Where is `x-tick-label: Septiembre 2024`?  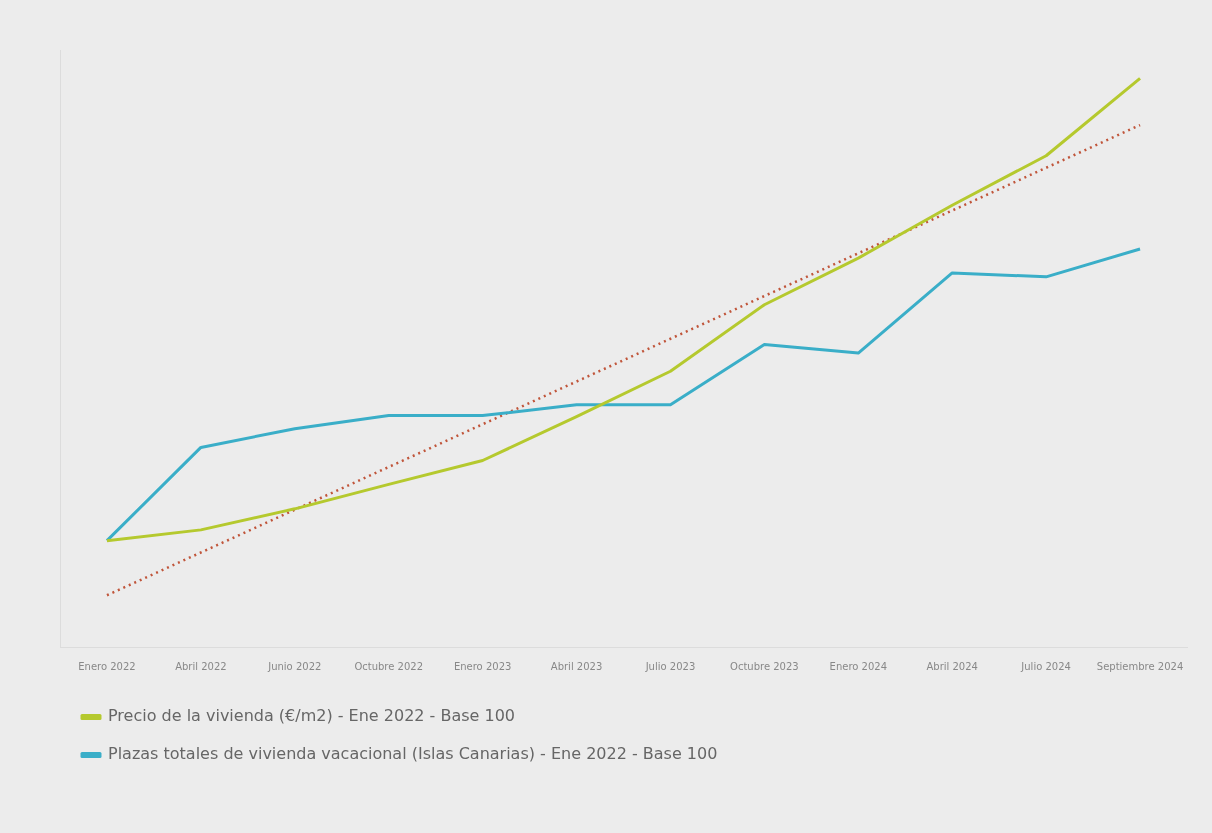
x-tick-label: Septiembre 2024 is located at coordinates (1140, 666).